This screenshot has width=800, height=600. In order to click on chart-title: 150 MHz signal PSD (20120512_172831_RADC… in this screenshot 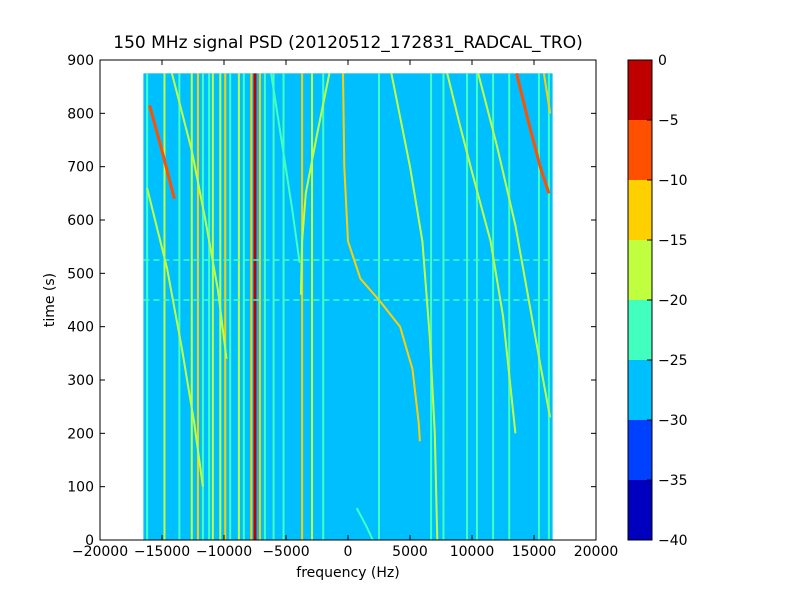, I will do `click(347, 43)`.